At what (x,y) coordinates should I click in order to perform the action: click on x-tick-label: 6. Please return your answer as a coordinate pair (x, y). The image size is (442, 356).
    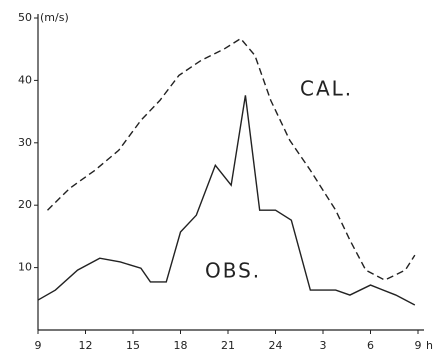
    Looking at the image, I should click on (370, 345).